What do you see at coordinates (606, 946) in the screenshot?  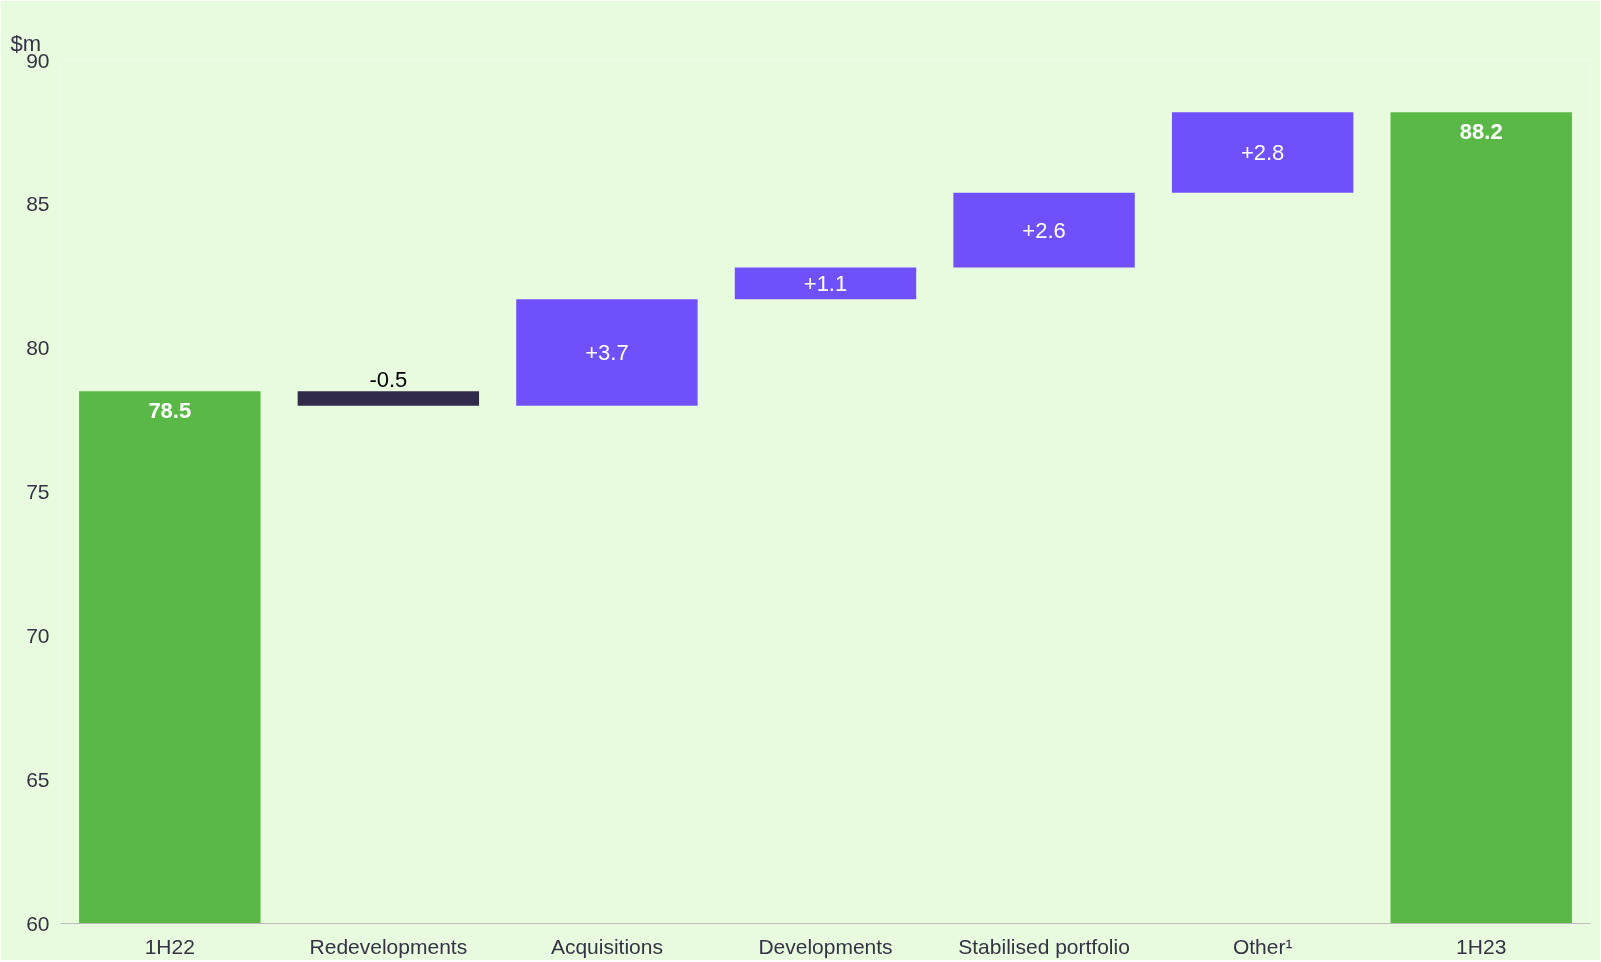 I see `x-tick-label: Acquisitions` at bounding box center [606, 946].